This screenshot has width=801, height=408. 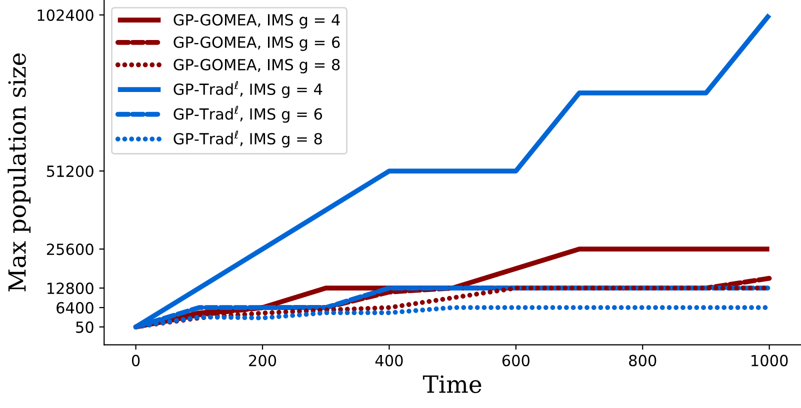 I want to click on y-tick-label: 102400, so click(x=66, y=15).